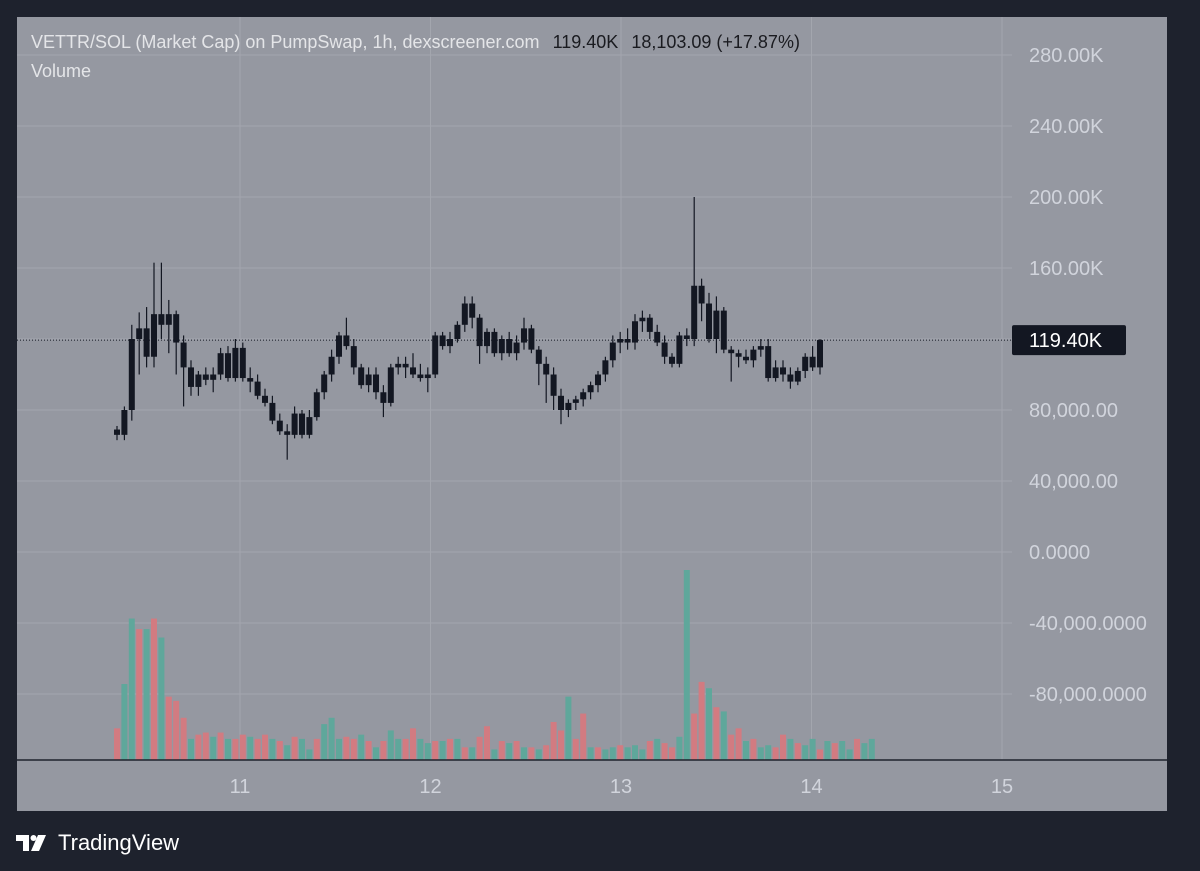 This screenshot has height=871, width=1200. What do you see at coordinates (1088, 695) in the screenshot?
I see `y-tick-label: -80,000.0000` at bounding box center [1088, 695].